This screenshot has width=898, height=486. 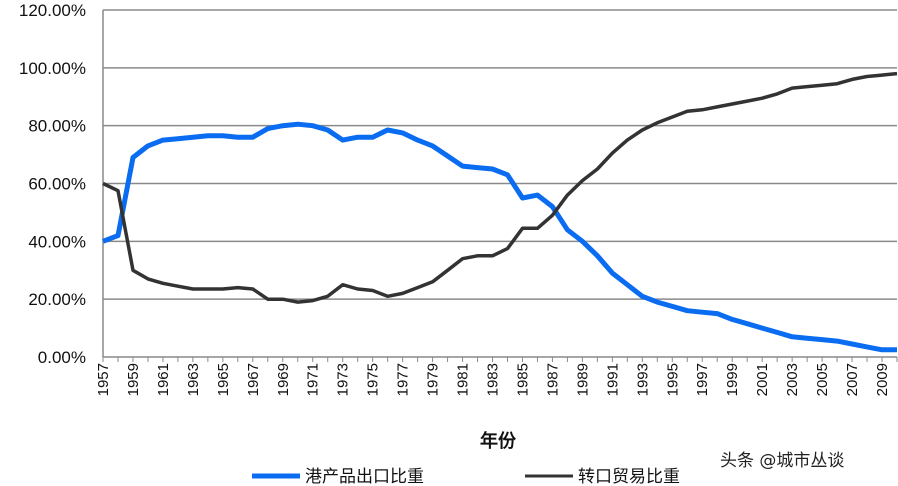 I want to click on x-tick-label: 1993, so click(x=642, y=379).